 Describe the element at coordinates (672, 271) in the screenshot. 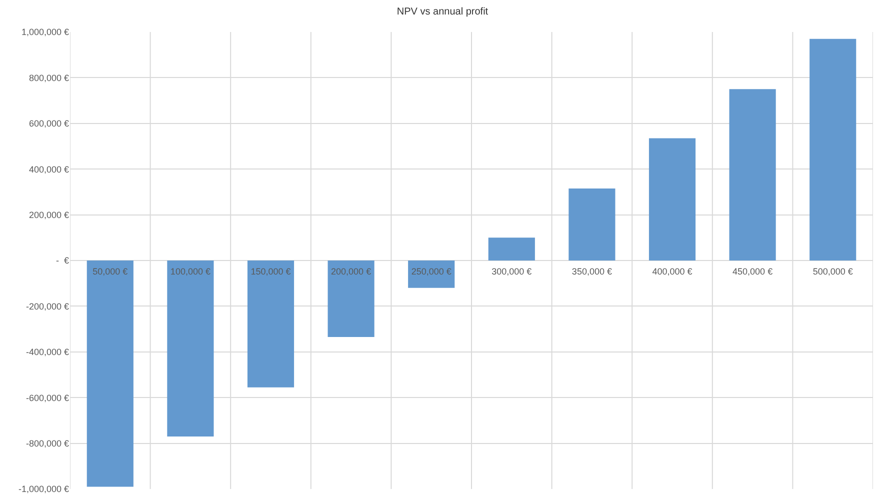

I see `x-tick-label: 400,000 €` at that location.